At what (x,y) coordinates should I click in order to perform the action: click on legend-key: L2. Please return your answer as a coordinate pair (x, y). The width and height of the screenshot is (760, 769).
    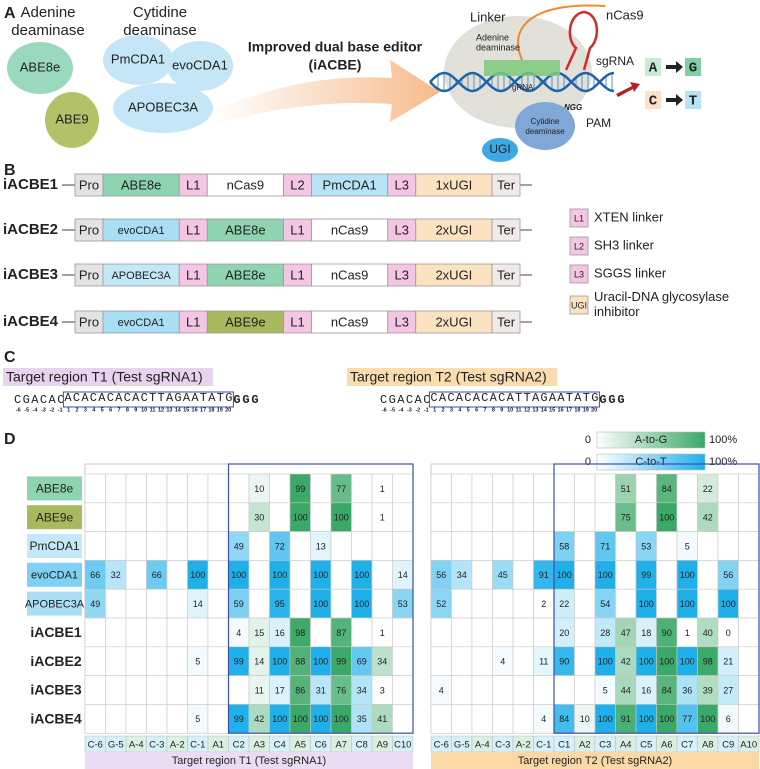
    Looking at the image, I should click on (579, 246).